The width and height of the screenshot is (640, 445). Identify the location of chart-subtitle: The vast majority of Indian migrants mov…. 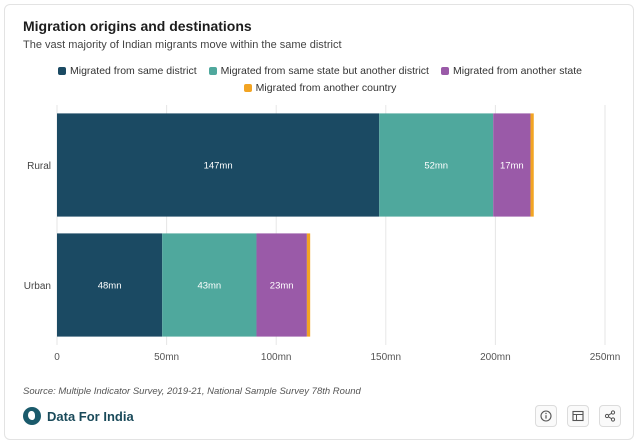
(182, 45).